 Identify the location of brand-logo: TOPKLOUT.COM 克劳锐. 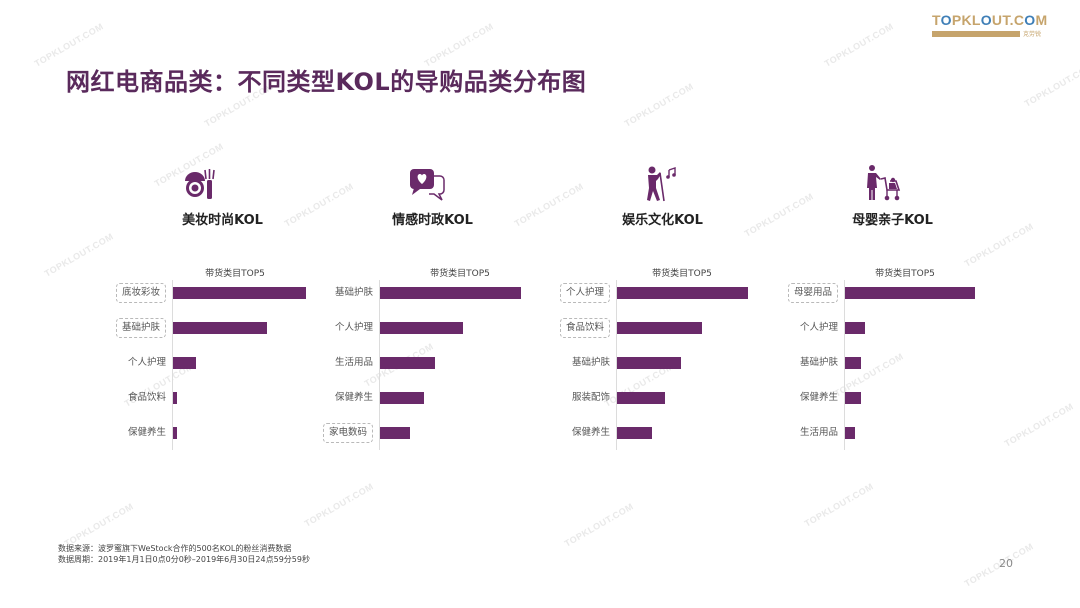
(993, 25).